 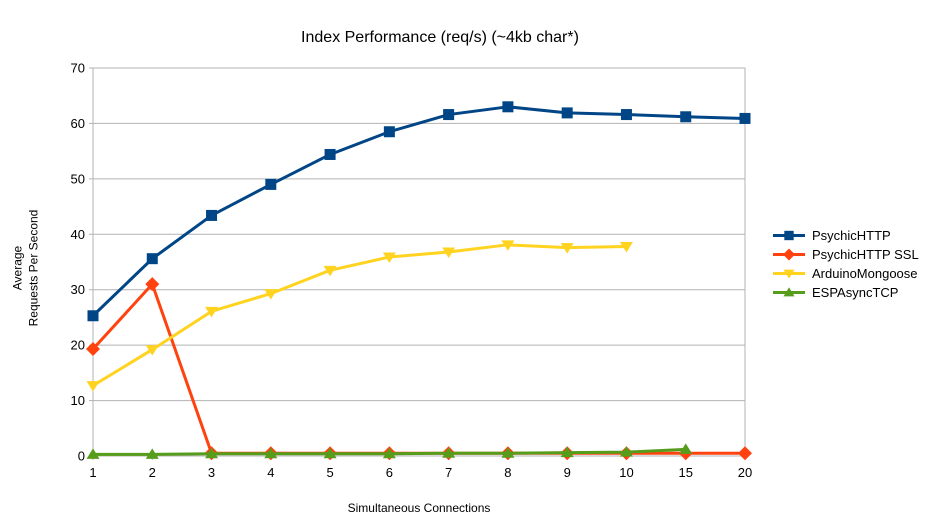 I want to click on x-tick-label: 6, so click(x=389, y=472).